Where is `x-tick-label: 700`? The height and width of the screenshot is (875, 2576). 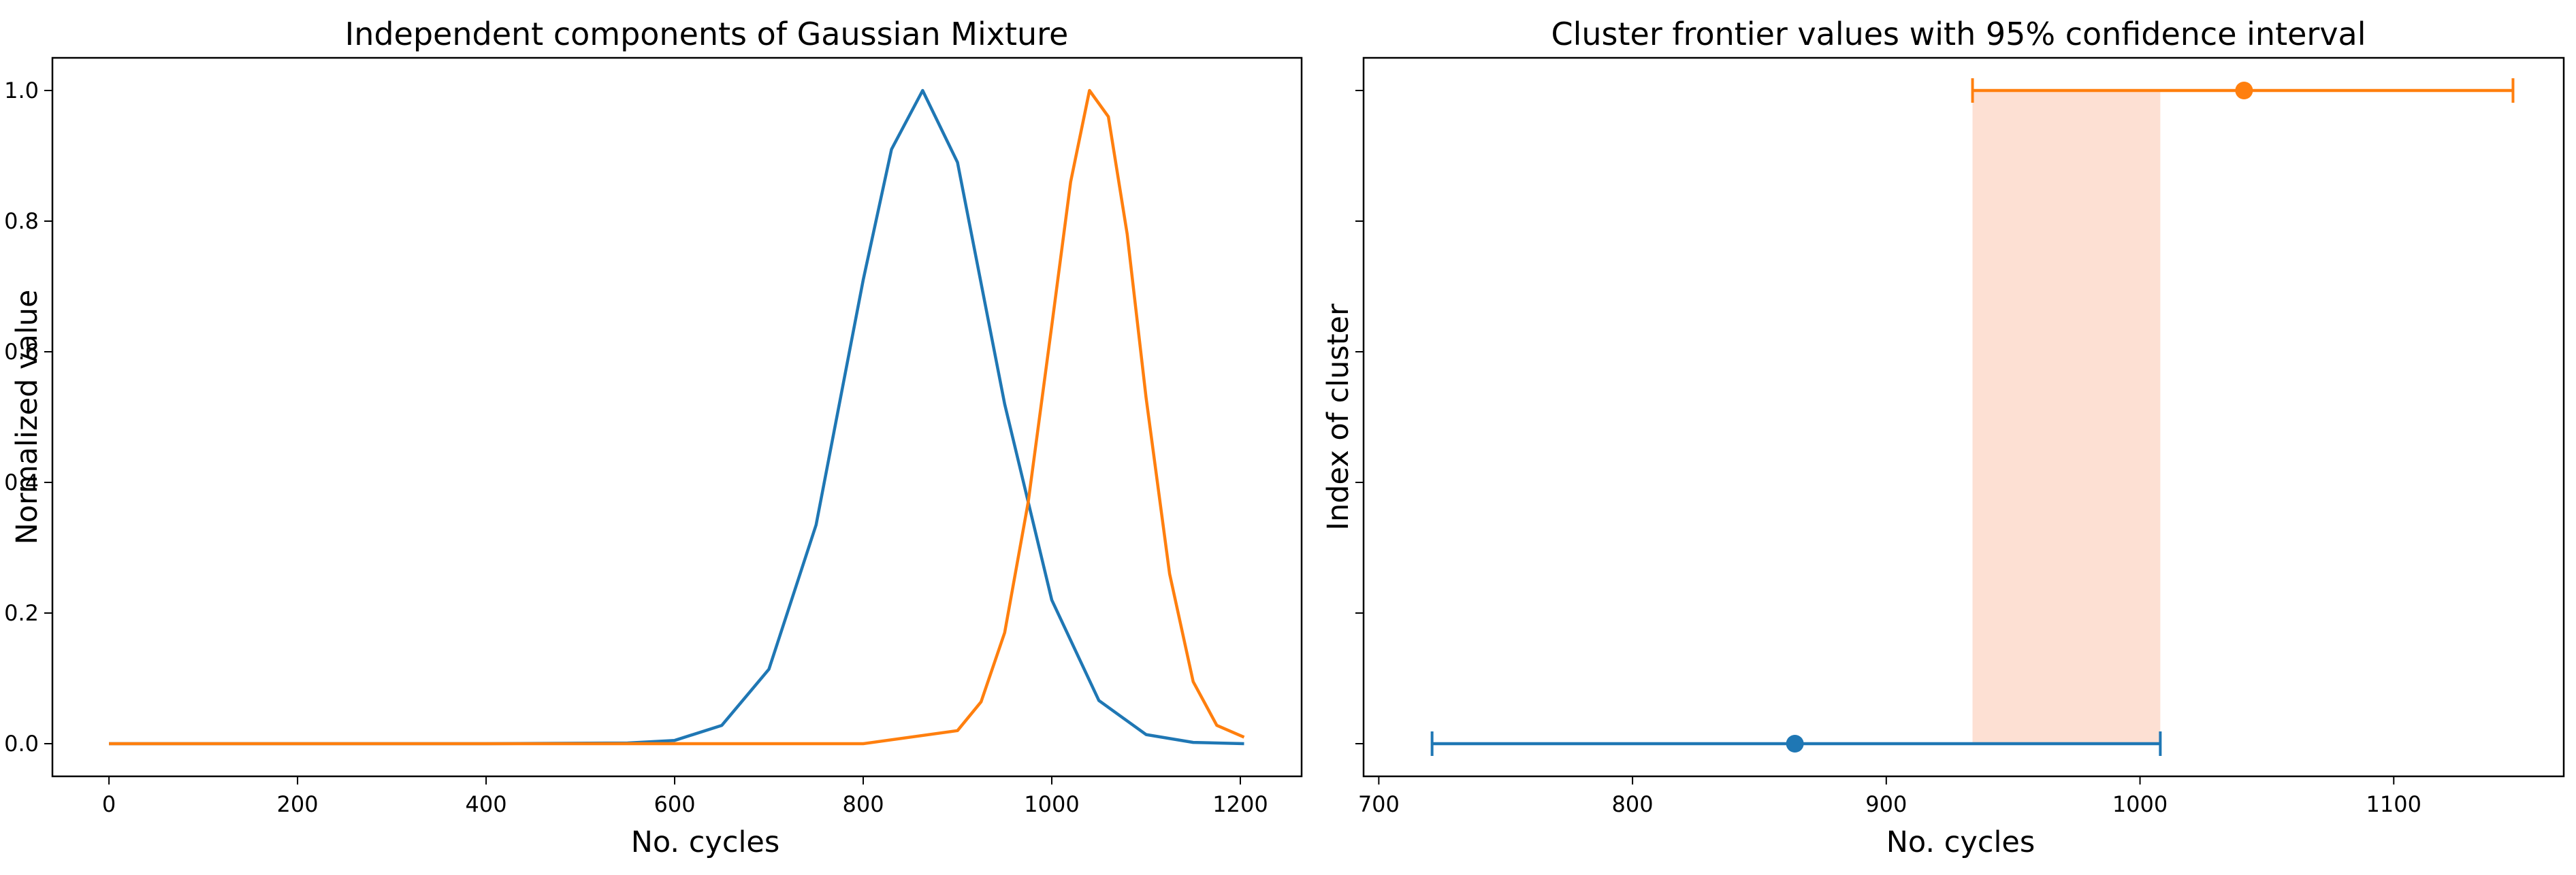 x-tick-label: 700 is located at coordinates (1379, 804).